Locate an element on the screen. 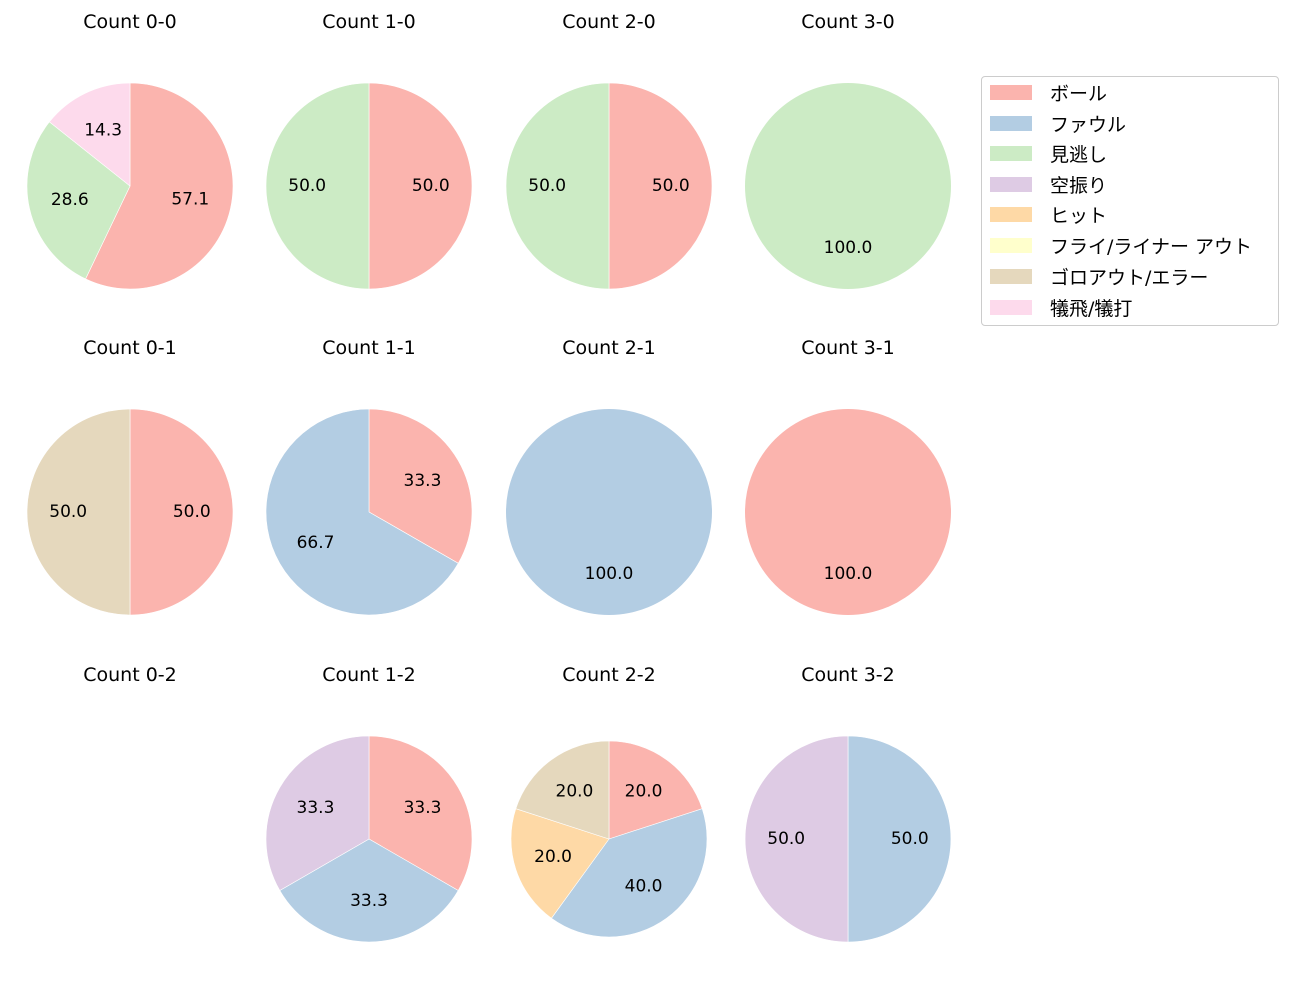  pie-subplot: Count 3-0 100.0 is located at coordinates (848, 150).